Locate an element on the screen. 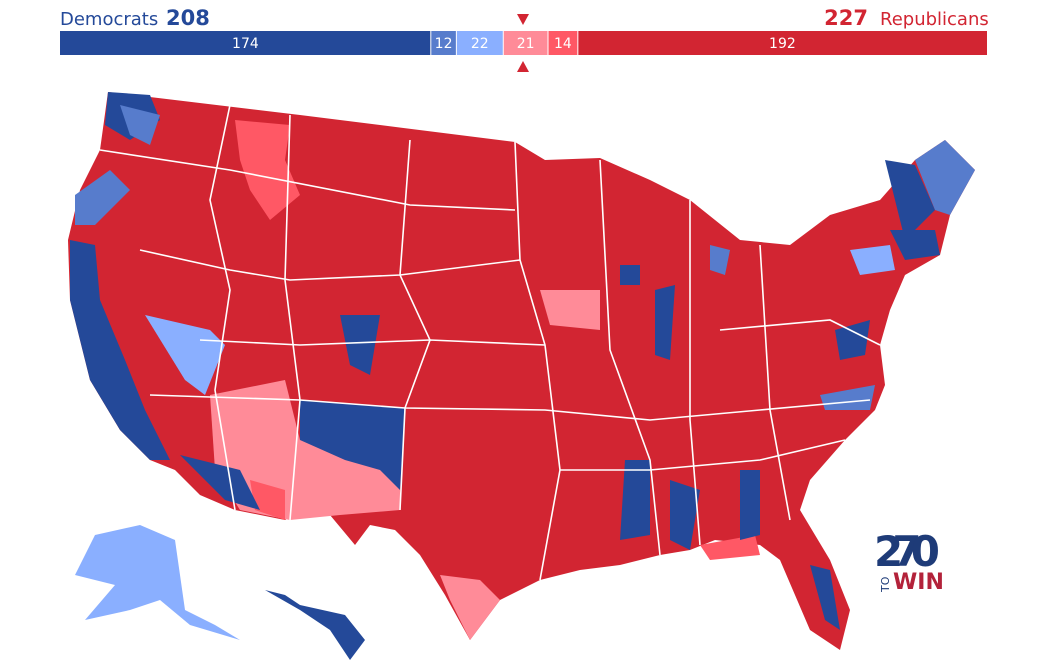  logo: 270 TO WIN is located at coordinates (909, 561).